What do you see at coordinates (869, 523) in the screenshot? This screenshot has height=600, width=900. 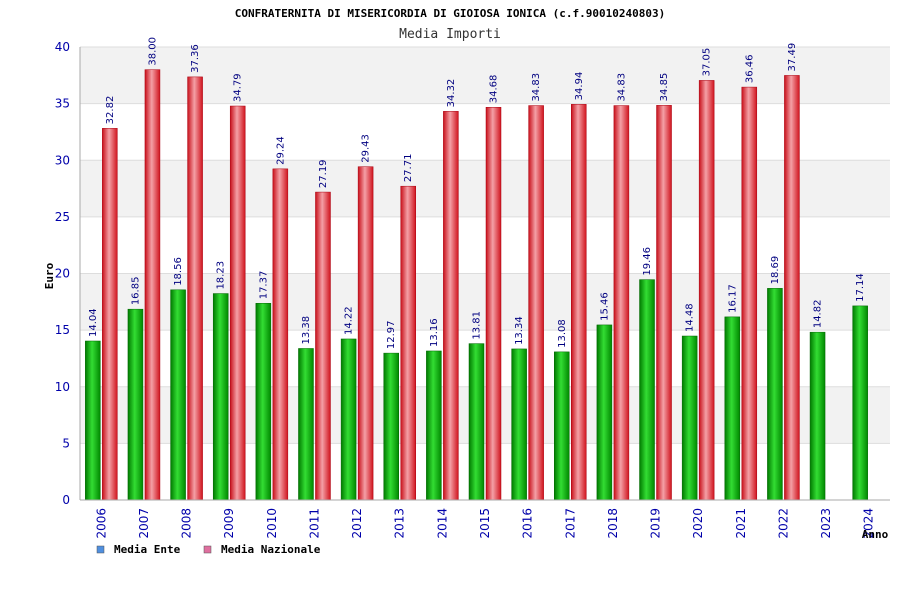 I see `x-tick-label: 2024` at bounding box center [869, 523].